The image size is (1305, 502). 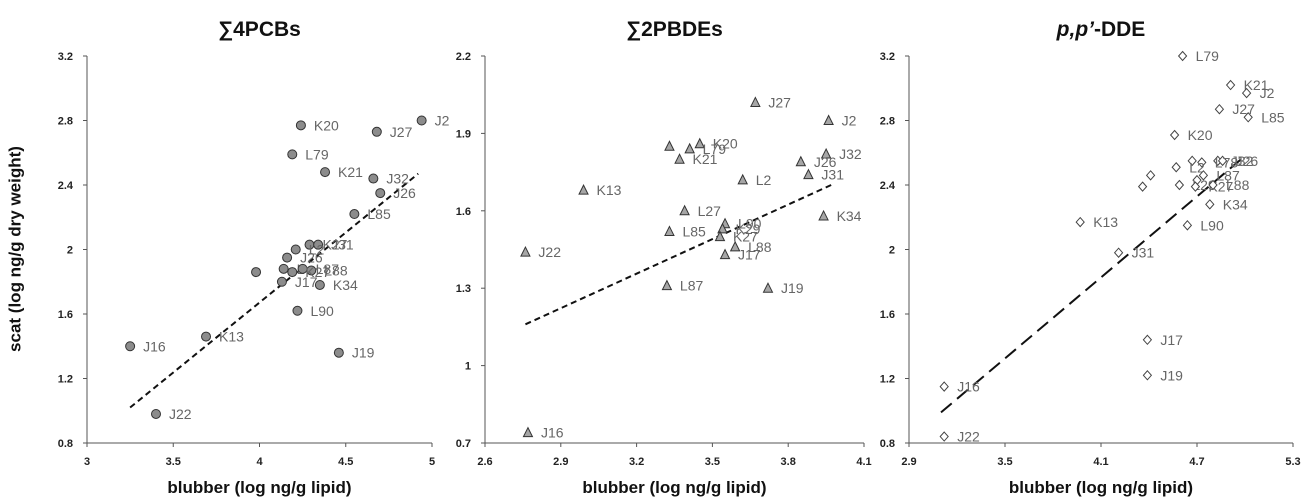 I want to click on data-point-label: L79, so click(x=715, y=149).